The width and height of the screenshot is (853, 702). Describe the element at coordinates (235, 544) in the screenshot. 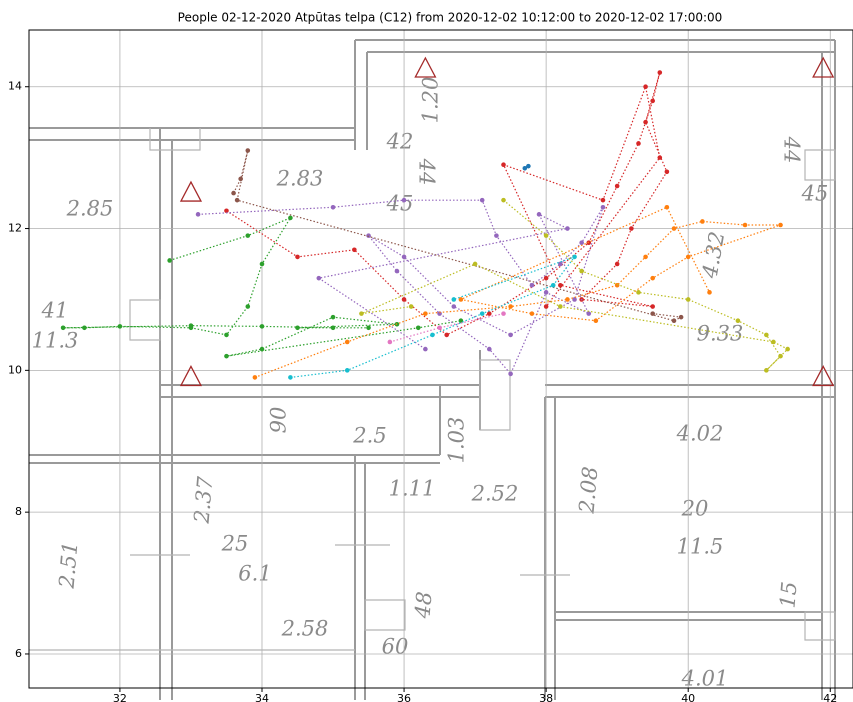

I see `floor-label: 25` at that location.